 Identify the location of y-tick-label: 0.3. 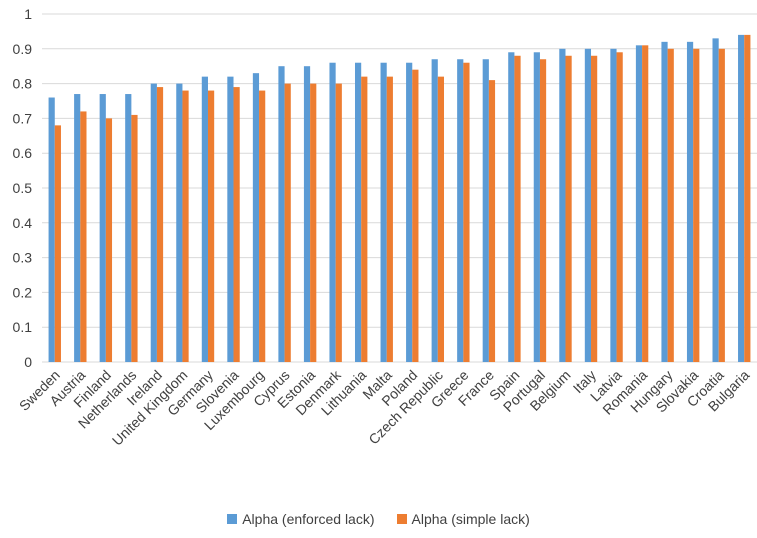
(23, 258).